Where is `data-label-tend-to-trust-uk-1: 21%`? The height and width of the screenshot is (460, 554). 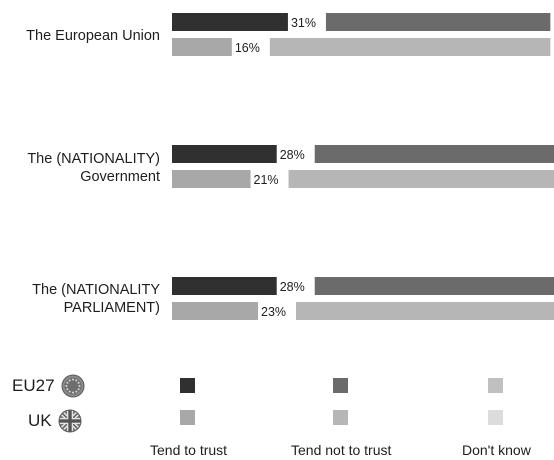 data-label-tend-to-trust-uk-1: 21% is located at coordinates (266, 180).